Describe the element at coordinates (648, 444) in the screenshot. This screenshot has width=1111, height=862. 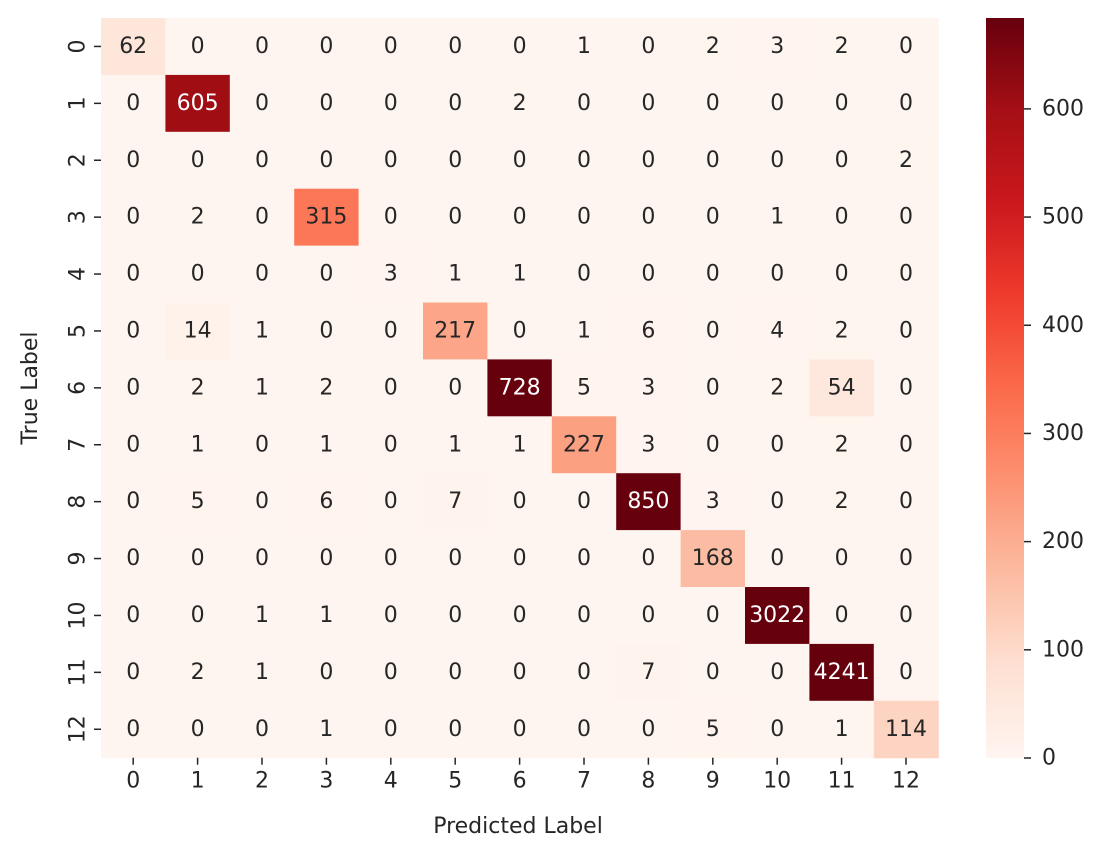
I see `cell-value-label: 3` at that location.